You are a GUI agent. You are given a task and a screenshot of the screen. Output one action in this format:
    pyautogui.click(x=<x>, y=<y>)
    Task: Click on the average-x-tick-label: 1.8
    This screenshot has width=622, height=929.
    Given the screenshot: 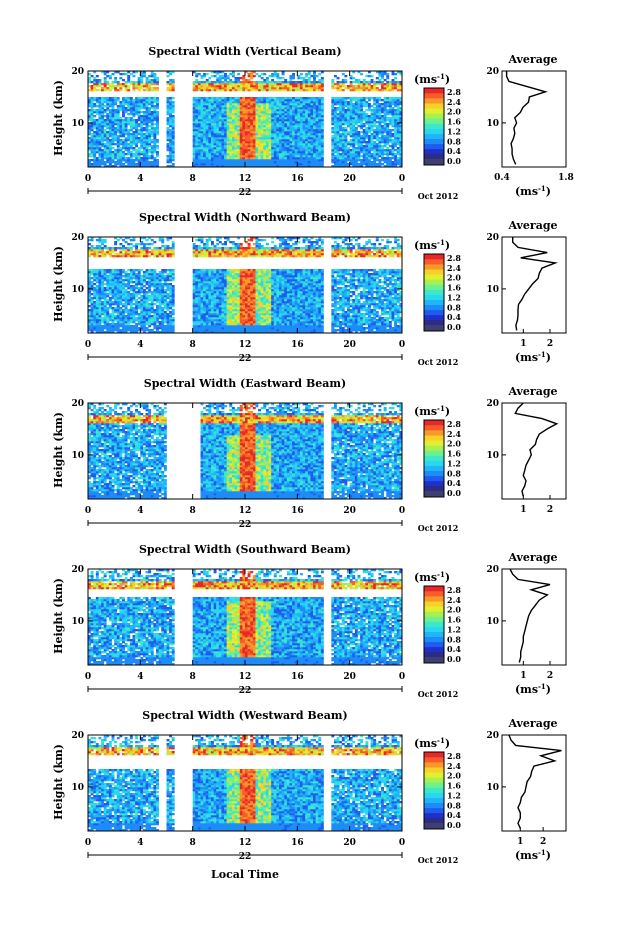 What is the action you would take?
    pyautogui.click(x=566, y=178)
    